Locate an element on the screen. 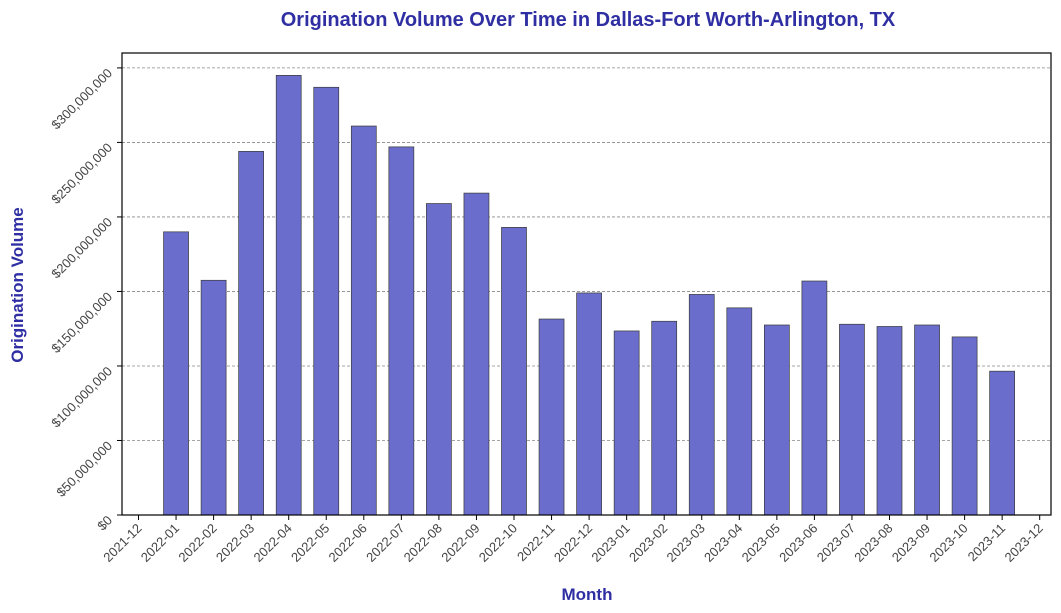  y-tick-label: $0 is located at coordinates (104, 523).